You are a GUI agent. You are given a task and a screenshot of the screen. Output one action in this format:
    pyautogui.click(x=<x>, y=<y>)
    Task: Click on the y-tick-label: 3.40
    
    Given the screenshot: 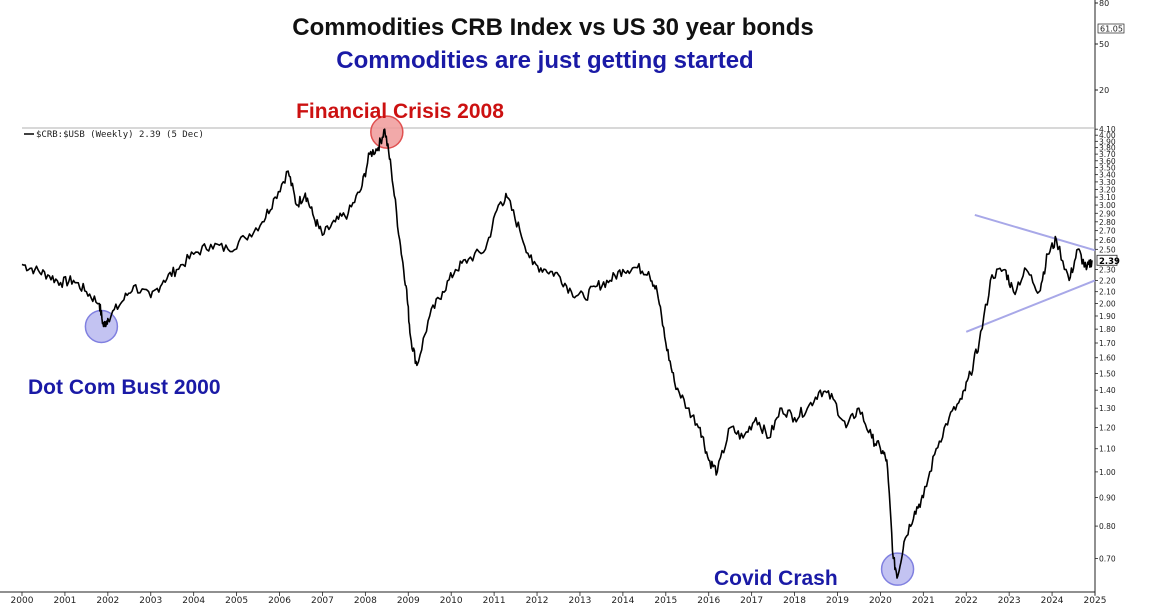 What is the action you would take?
    pyautogui.click(x=1107, y=175)
    